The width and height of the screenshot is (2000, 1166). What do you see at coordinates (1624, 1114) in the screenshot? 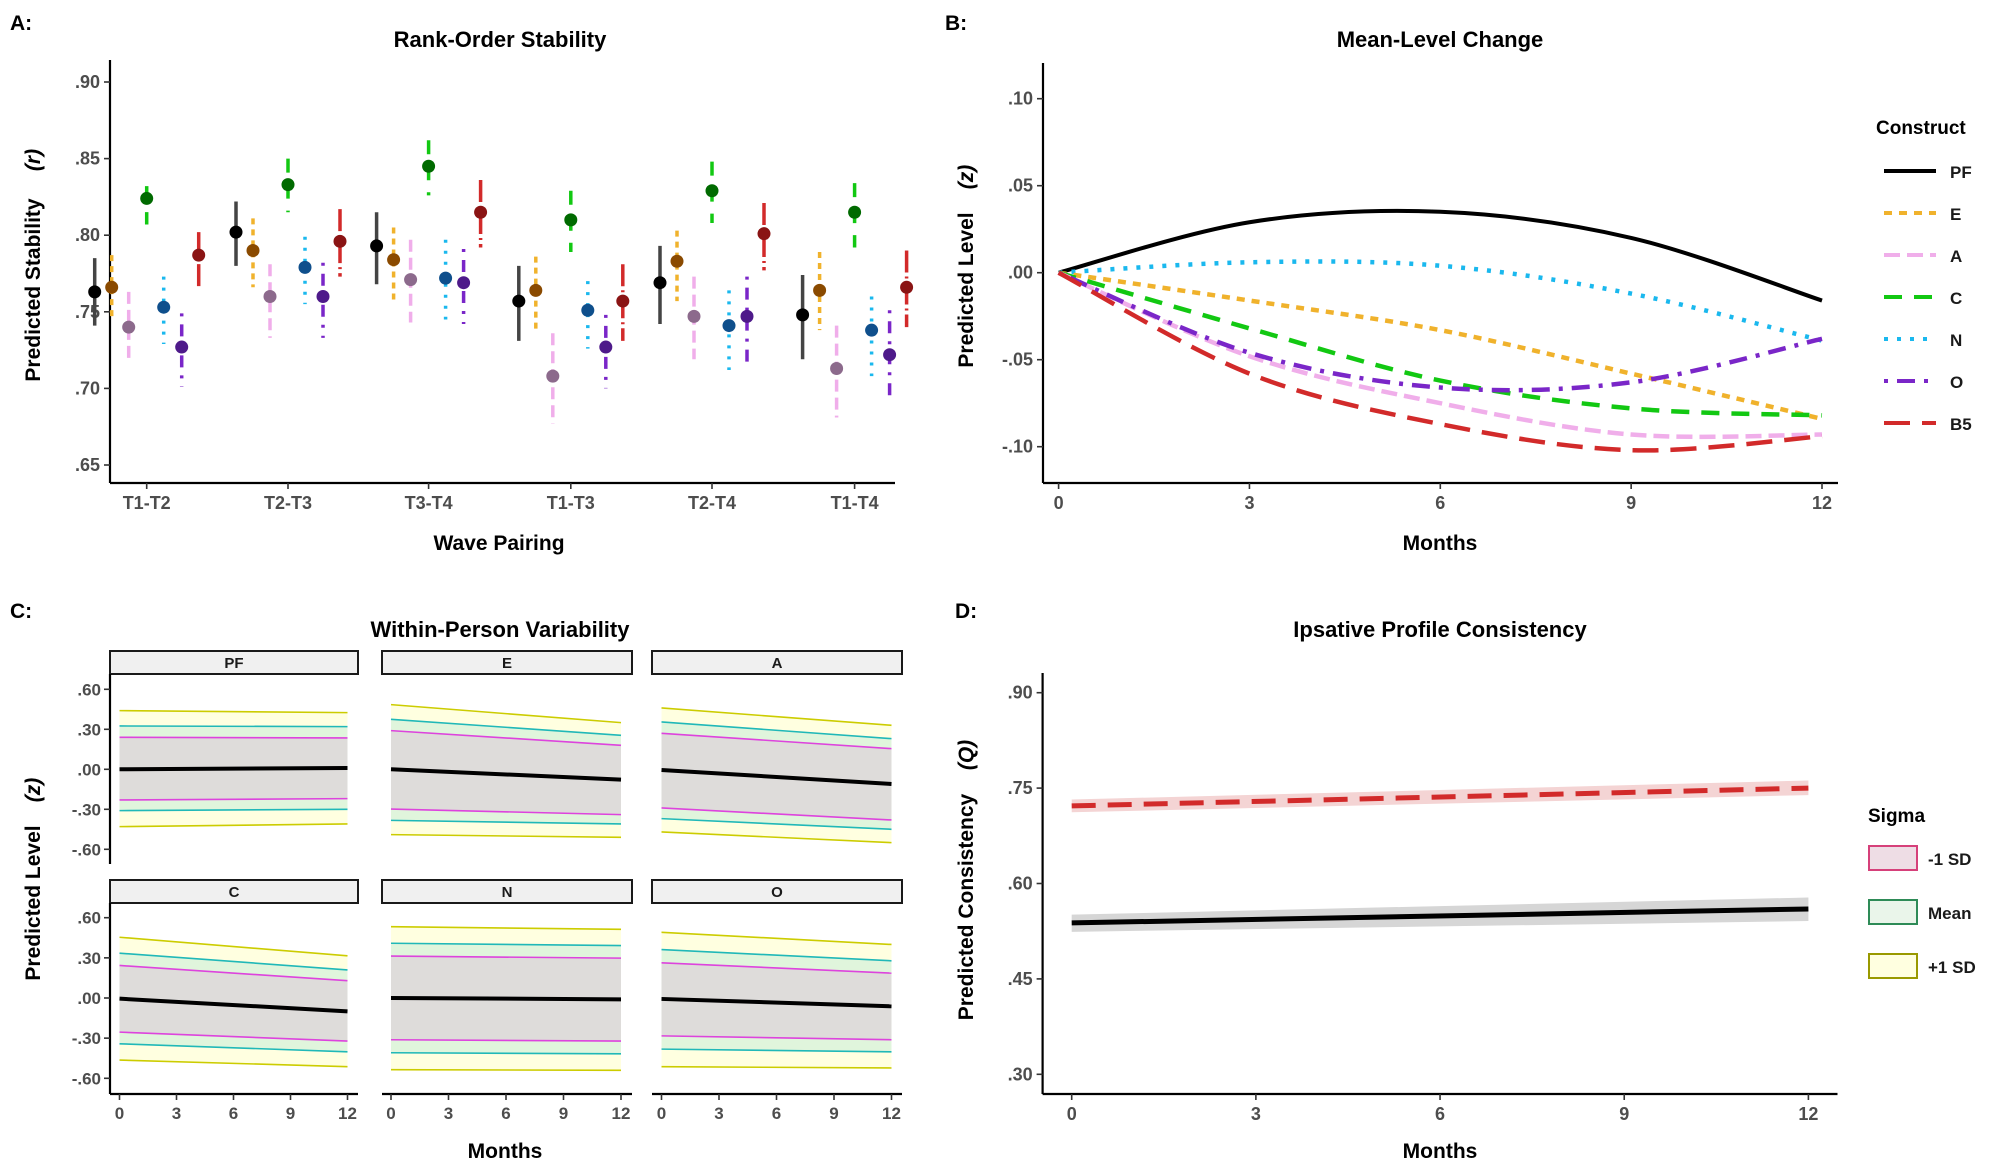
I see `panel-d-x-tick-label: 9` at bounding box center [1624, 1114].